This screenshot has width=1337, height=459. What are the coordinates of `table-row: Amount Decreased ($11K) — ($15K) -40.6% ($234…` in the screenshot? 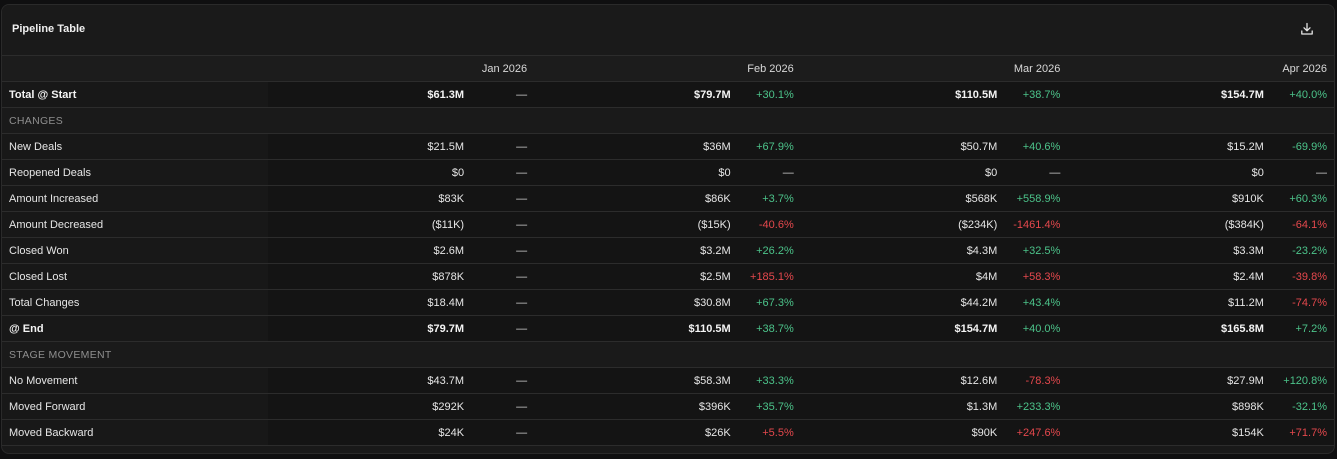 It's located at (668, 224).